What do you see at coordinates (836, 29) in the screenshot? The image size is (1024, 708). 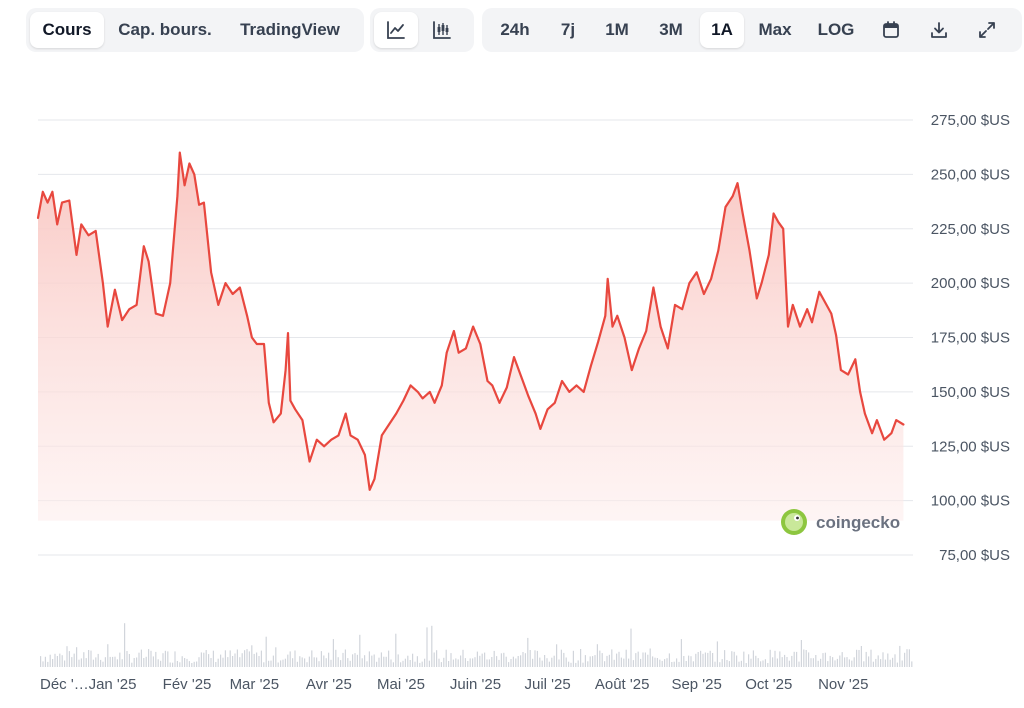 I see `log-scale-button: LOG` at bounding box center [836, 29].